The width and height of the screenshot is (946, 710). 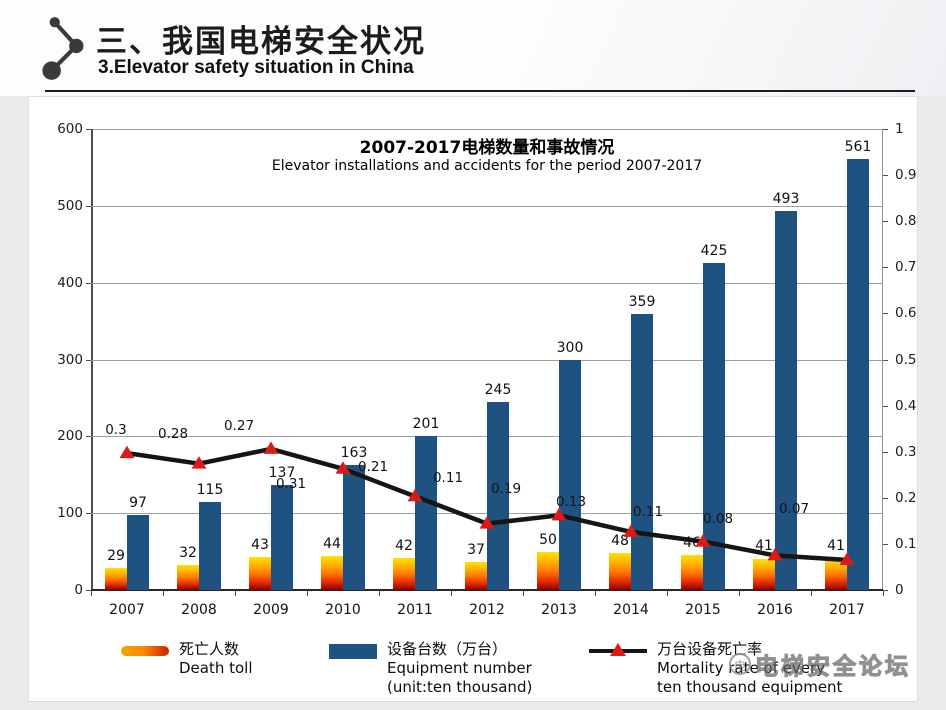 What do you see at coordinates (487, 129) in the screenshot?
I see `plot-border-top` at bounding box center [487, 129].